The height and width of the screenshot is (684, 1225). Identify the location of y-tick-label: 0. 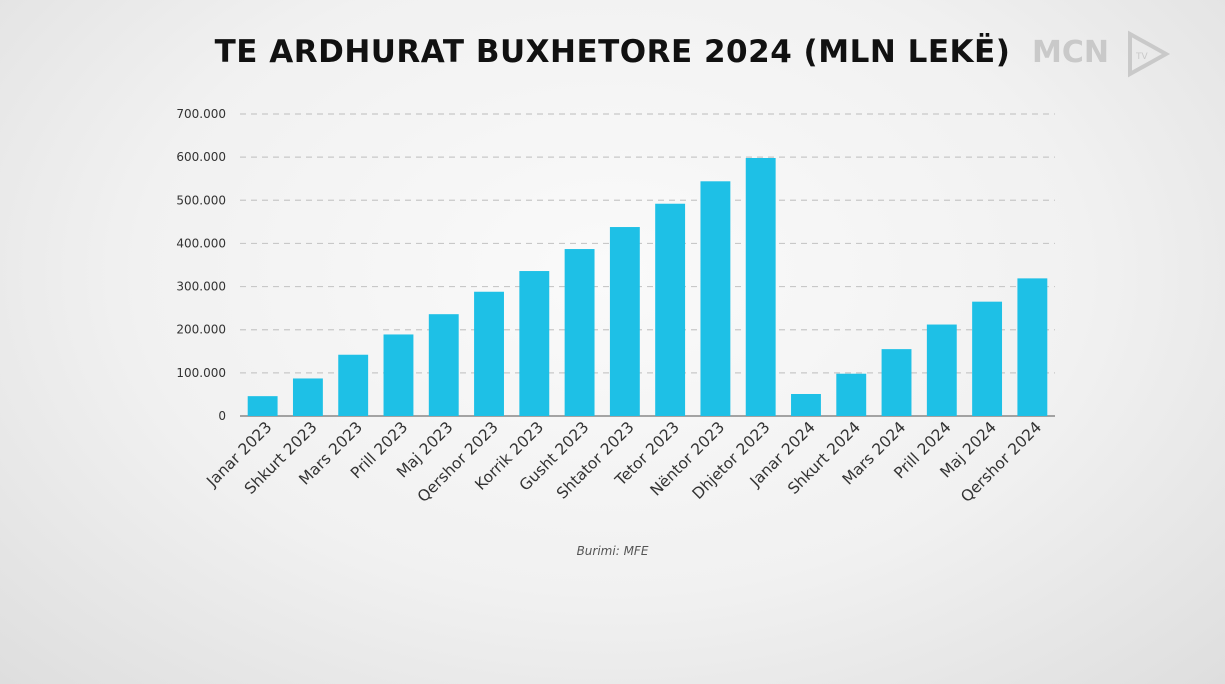
(222, 416).